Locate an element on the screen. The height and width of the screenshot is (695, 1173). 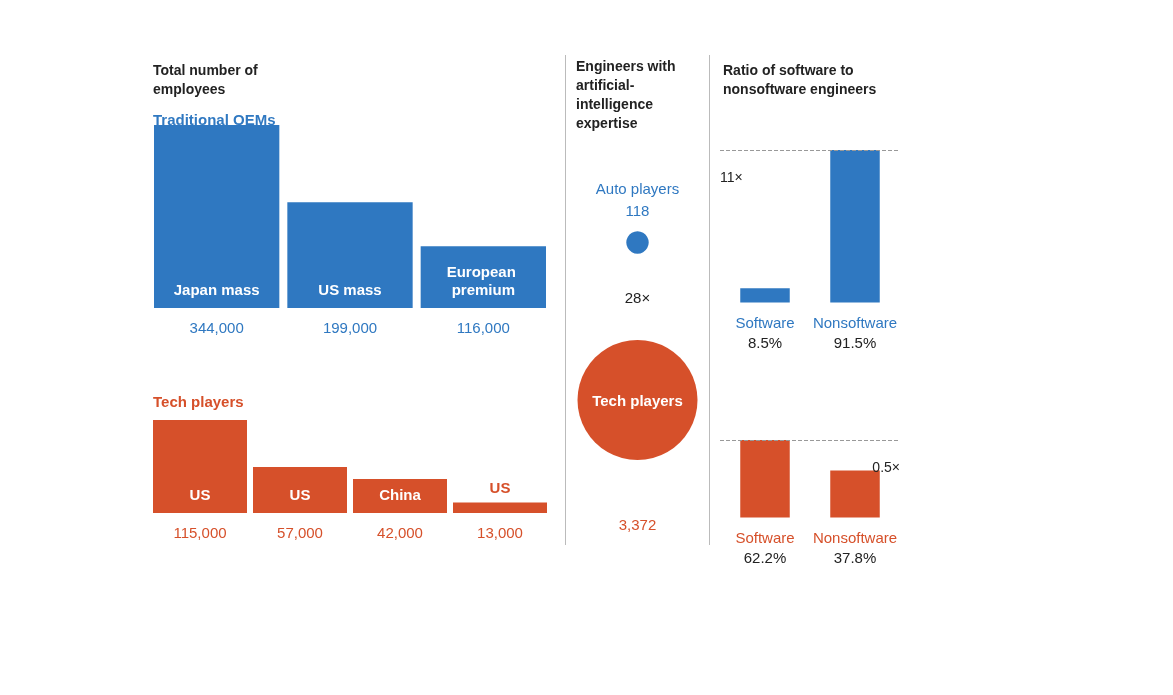
category-label: Tech players is located at coordinates (637, 400).